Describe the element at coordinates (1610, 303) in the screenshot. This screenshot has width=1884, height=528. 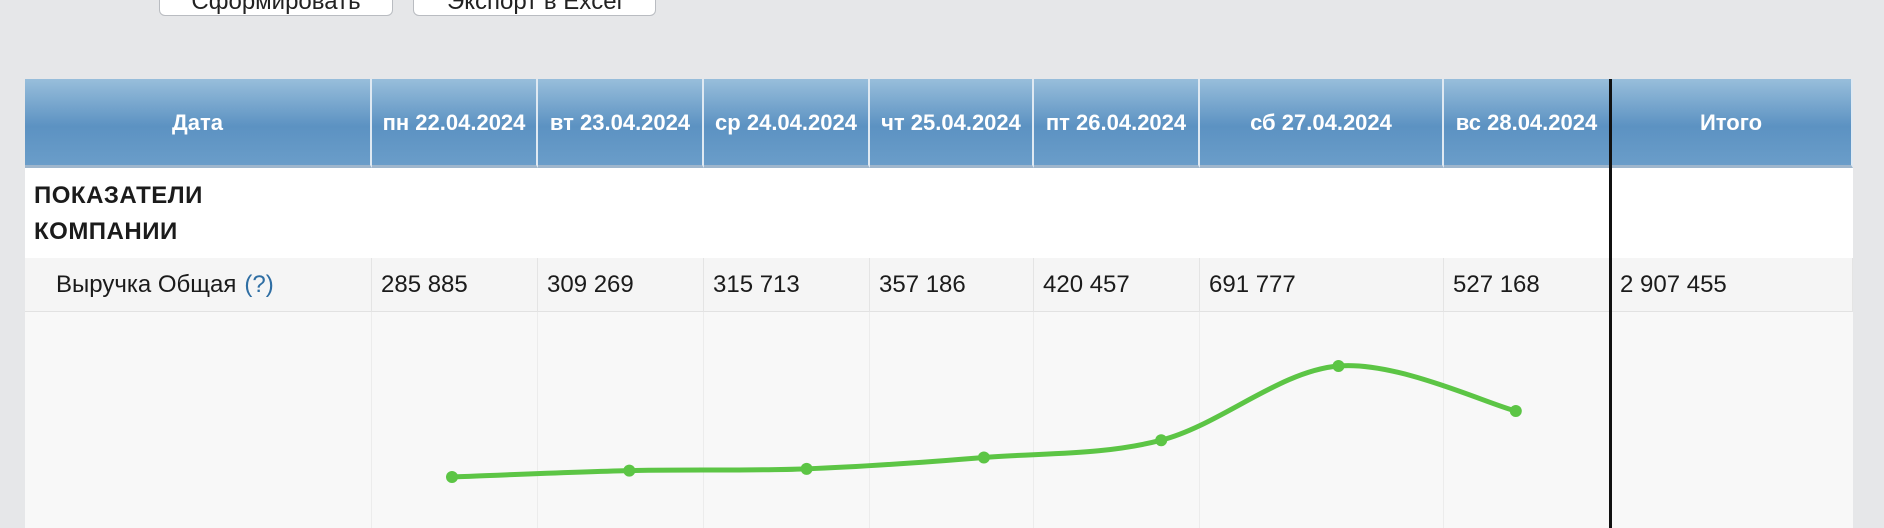
I see `freeze-line` at that location.